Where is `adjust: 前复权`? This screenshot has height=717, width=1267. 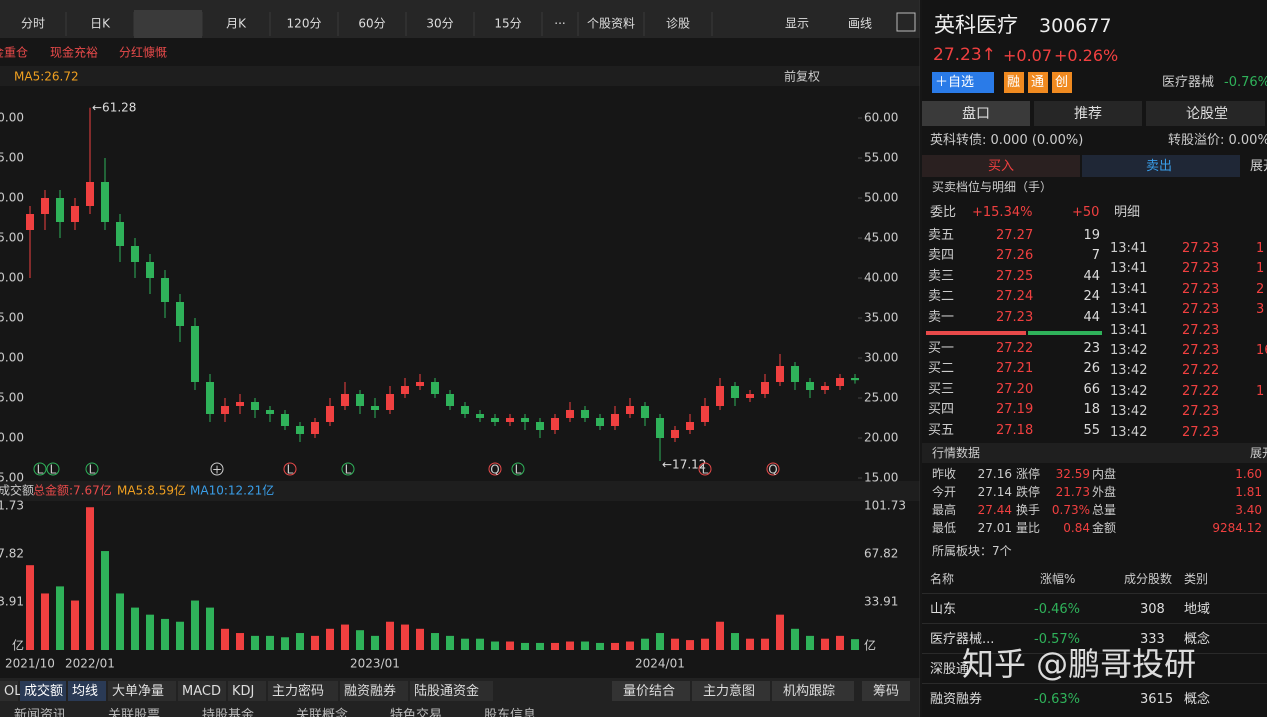 adjust: 前复权 is located at coordinates (802, 76).